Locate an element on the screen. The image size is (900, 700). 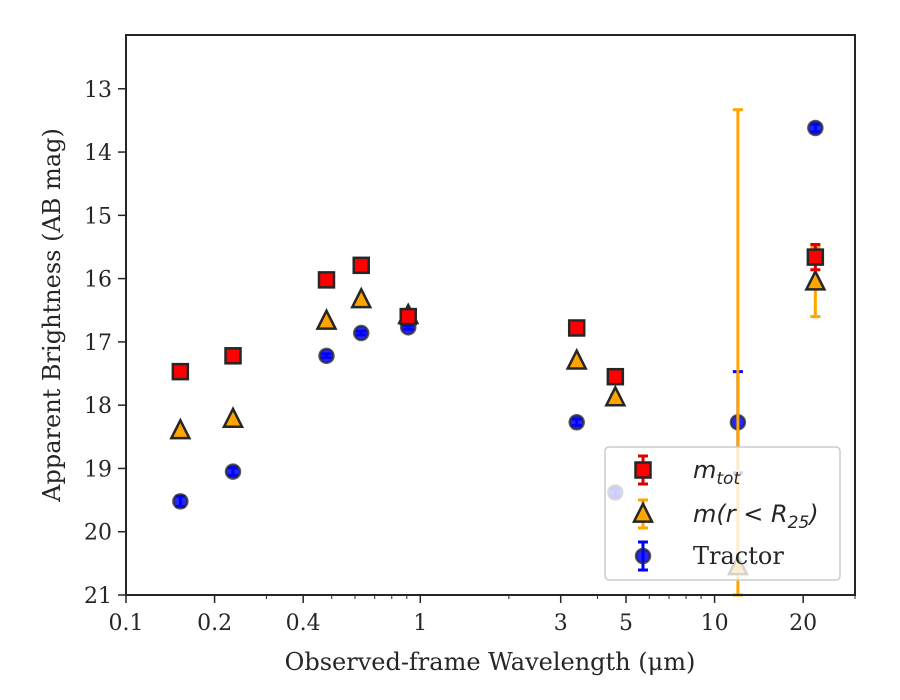
y-axis-ticks: 13 14 15 16 17 18 19 20 21 is located at coordinates (105, 343).